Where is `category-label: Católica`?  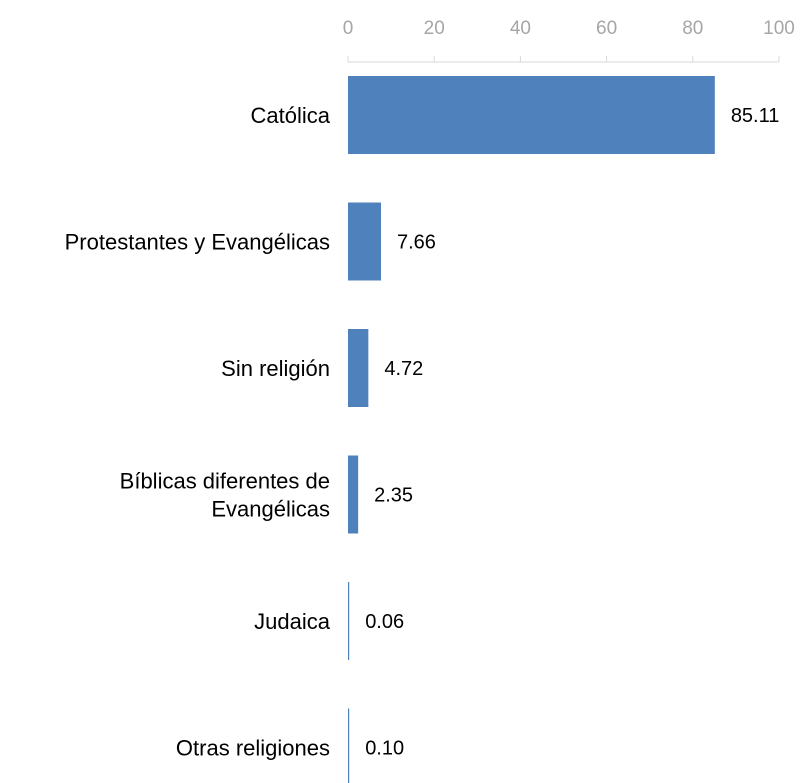
category-label: Católica is located at coordinates (291, 115).